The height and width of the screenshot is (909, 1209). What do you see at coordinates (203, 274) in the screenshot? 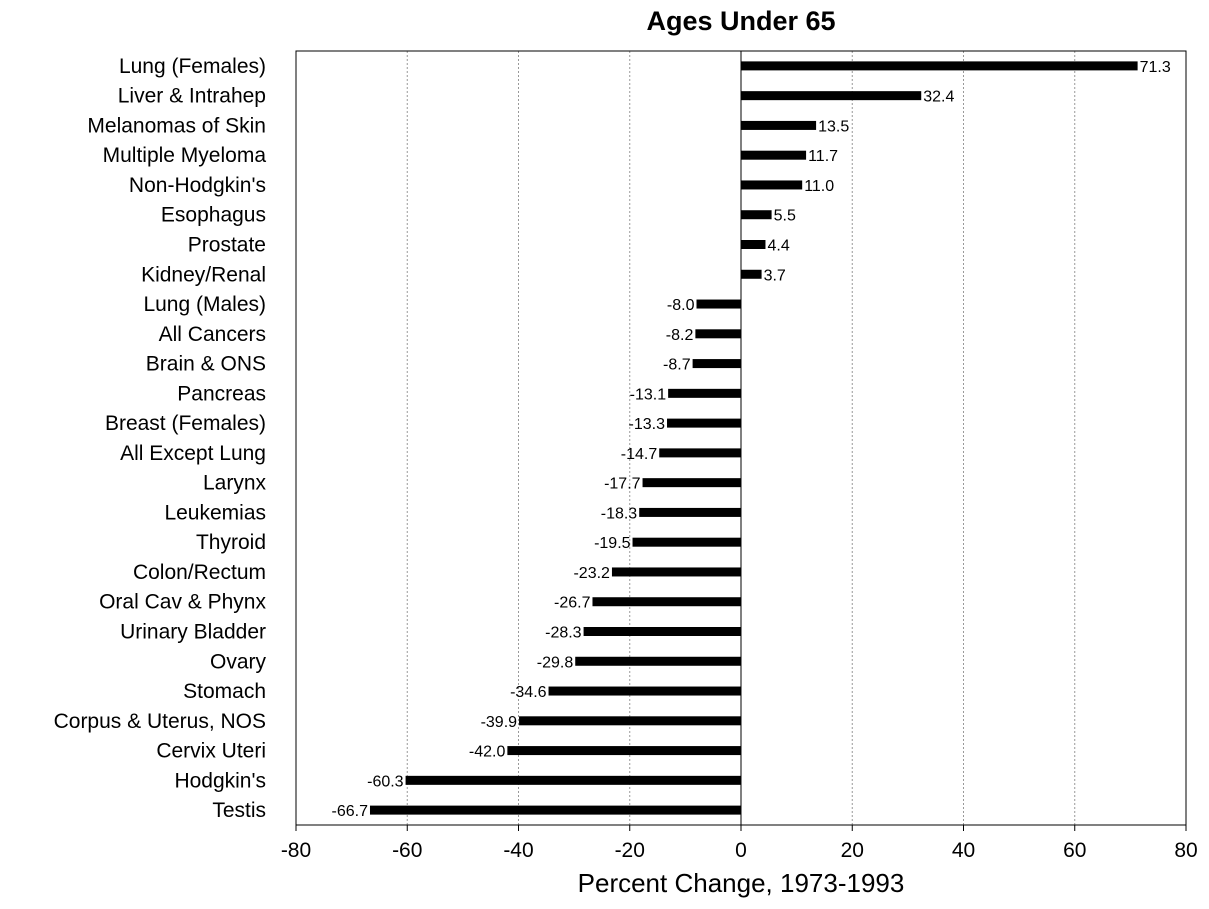
I see `category-label: Kidney/Renal` at bounding box center [203, 274].